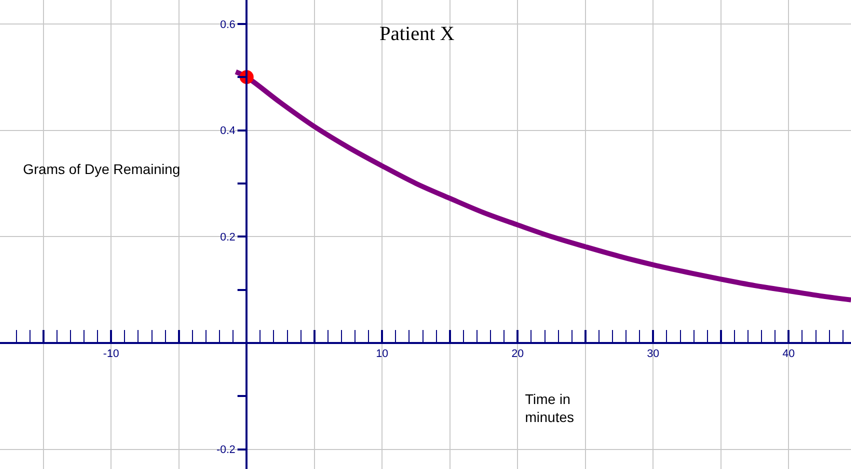 The image size is (851, 469). I want to click on y-tick-label: 0.4, so click(228, 131).